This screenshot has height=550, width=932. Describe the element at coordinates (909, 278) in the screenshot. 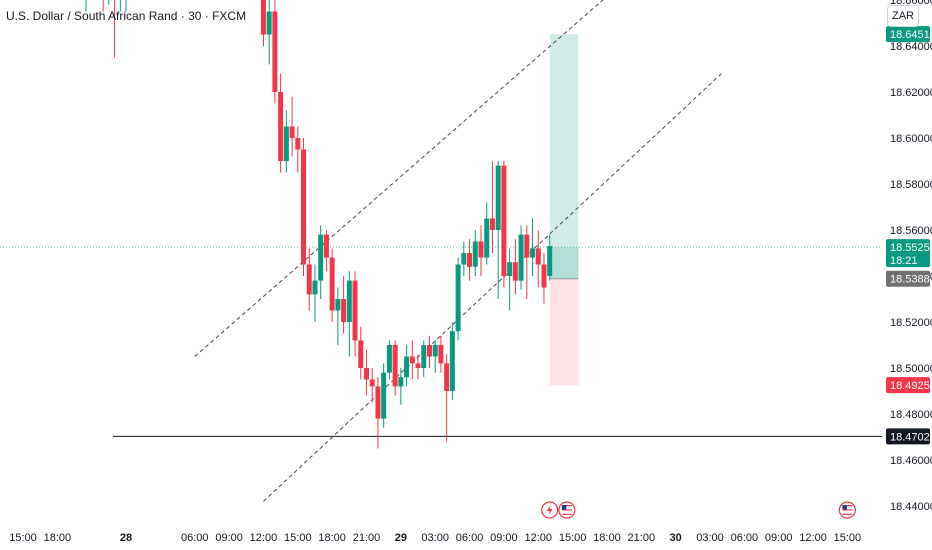

I see `entry-price-tag: 18.53881` at that location.